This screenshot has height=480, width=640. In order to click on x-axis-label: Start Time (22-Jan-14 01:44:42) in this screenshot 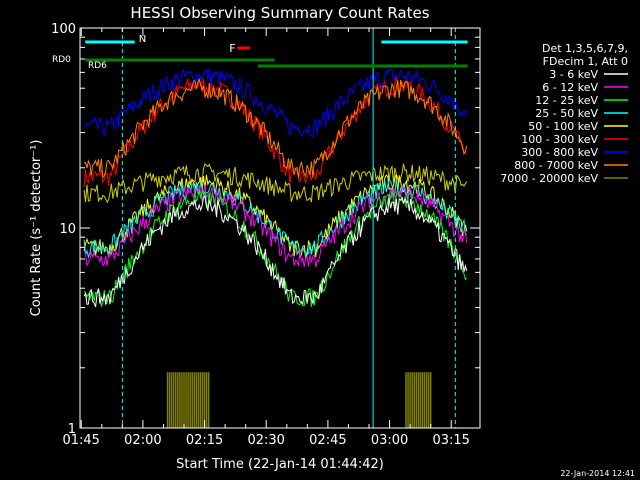, I will do `click(280, 464)`.